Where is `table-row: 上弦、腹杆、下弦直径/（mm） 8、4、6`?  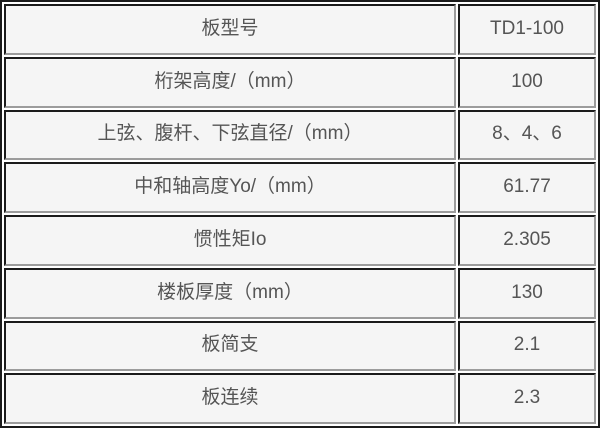 table-row: 上弦、腹杆、下弦直径/（mm） 8、4、6 is located at coordinates (300, 135).